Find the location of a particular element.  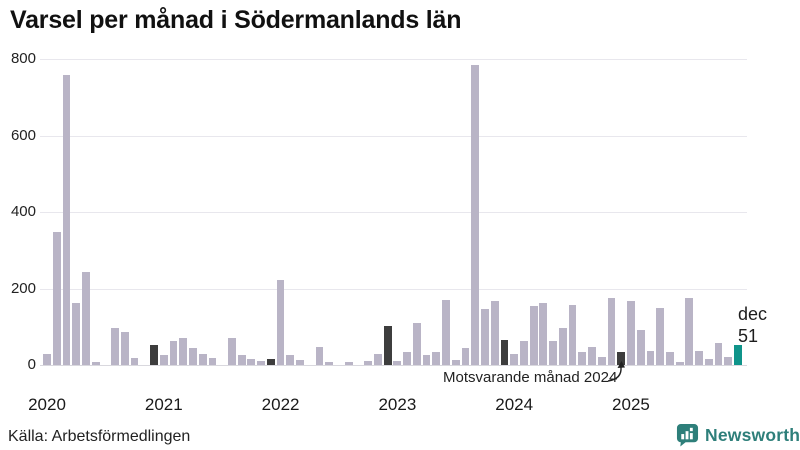

y-axis-tick-label: 200 is located at coordinates (23, 288).